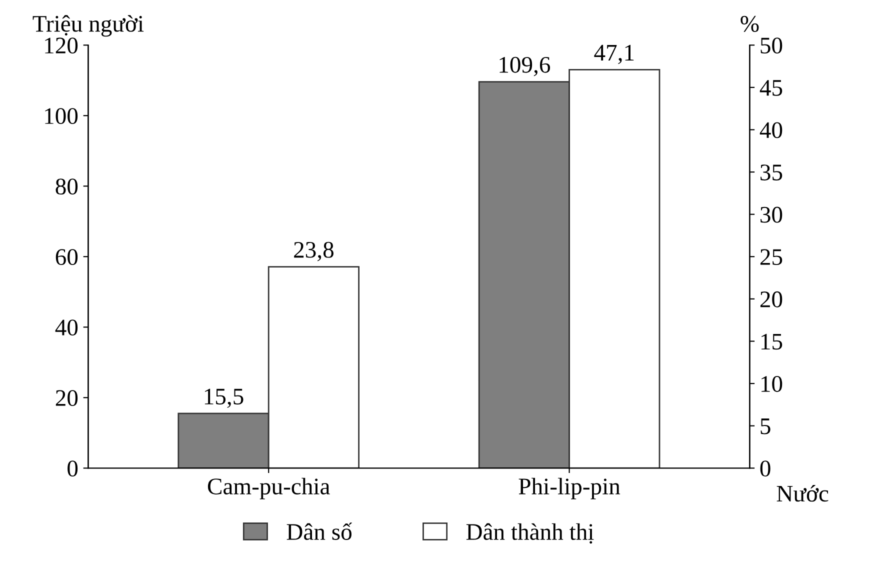  Describe the element at coordinates (319, 531) in the screenshot. I see `legend-label: Dân số` at that location.